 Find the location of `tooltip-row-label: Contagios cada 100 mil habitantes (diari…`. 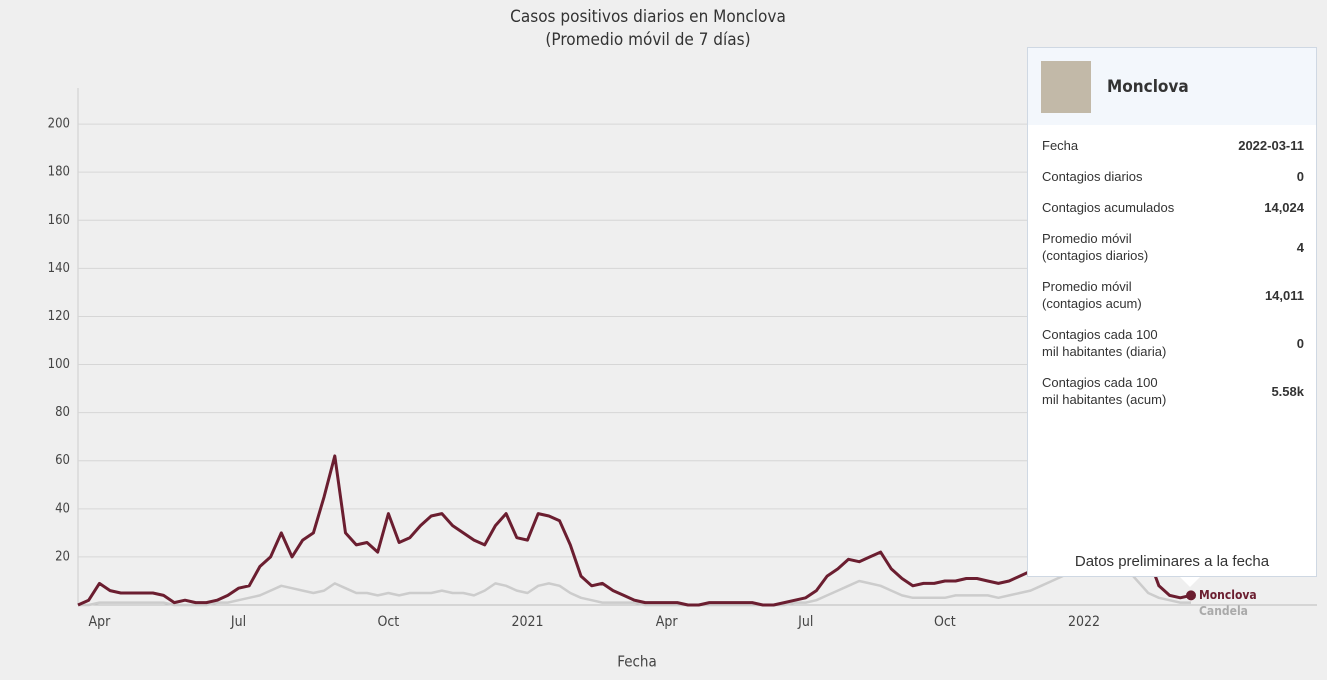

tooltip-row-label: Contagios cada 100 mil habitantes (diari… is located at coordinates (1104, 343).